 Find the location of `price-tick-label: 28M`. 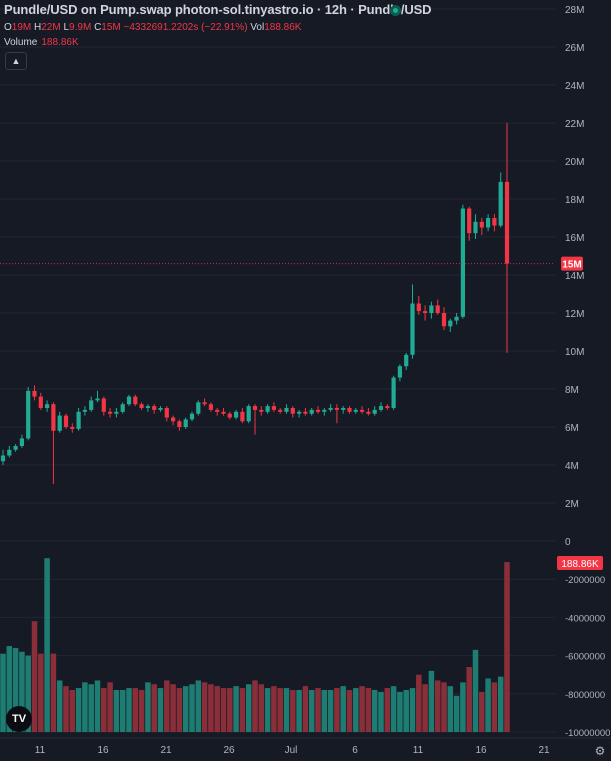

price-tick-label: 28M is located at coordinates (574, 10).